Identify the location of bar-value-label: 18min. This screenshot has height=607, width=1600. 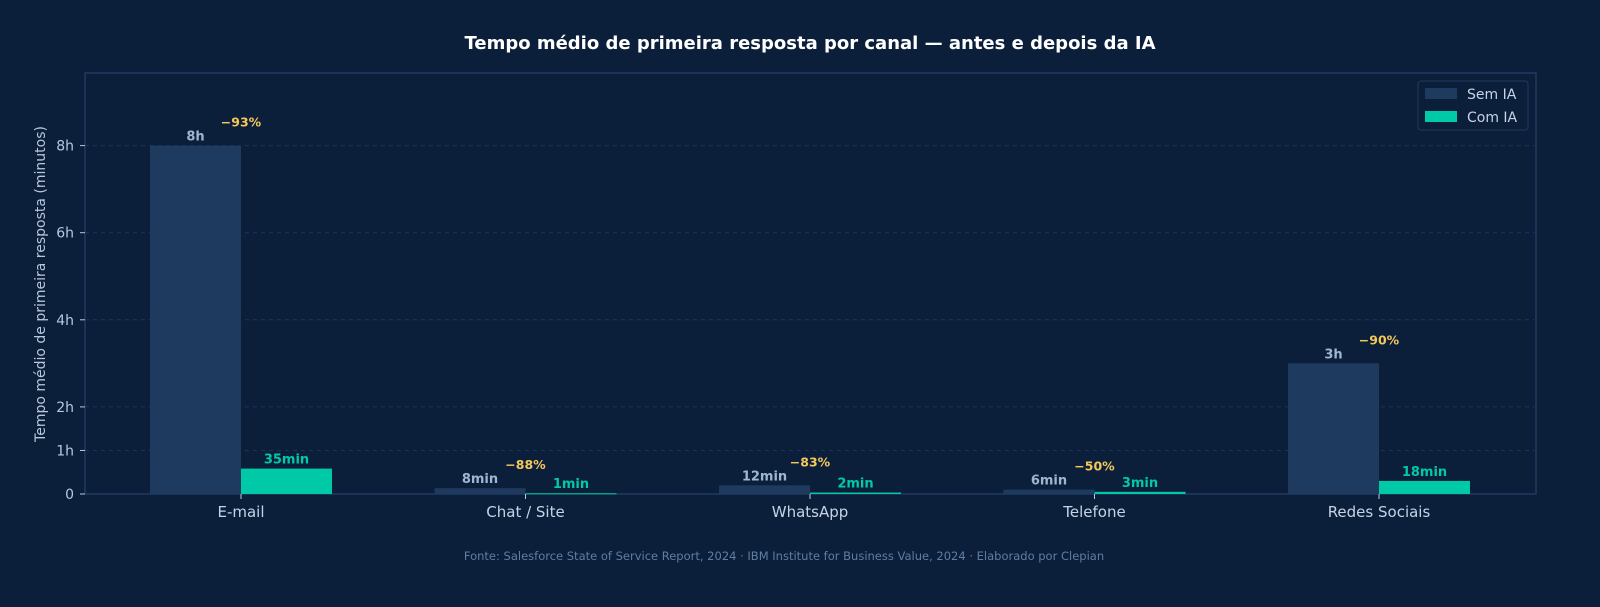
(1424, 472).